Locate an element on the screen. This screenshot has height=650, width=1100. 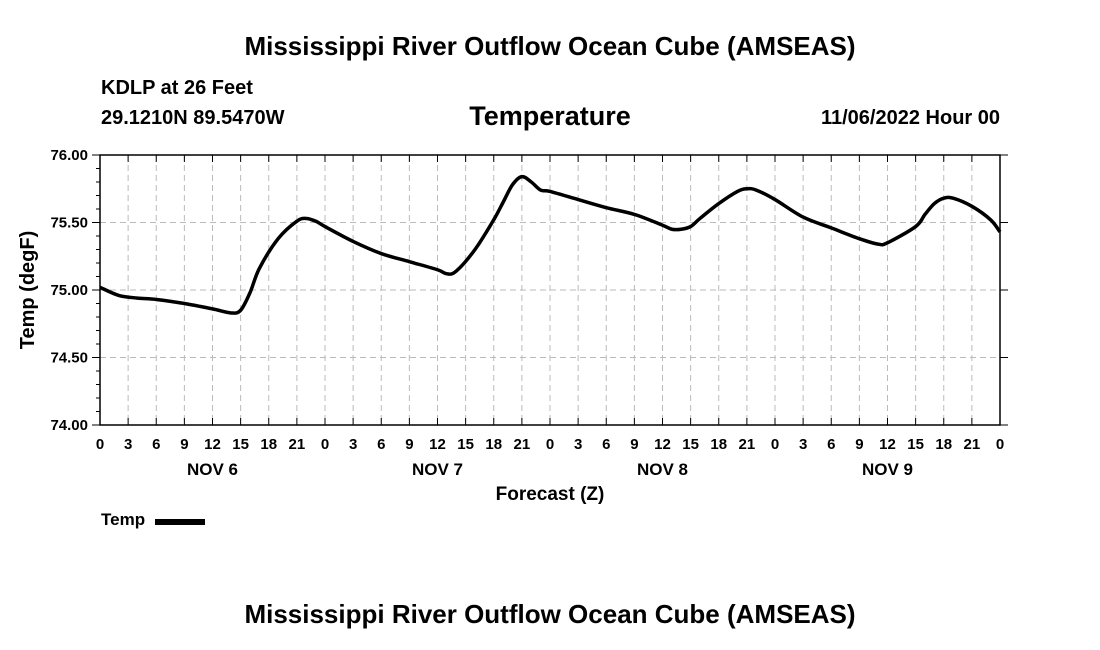
y-axis-label: Temp (degF) is located at coordinates (28, 290).